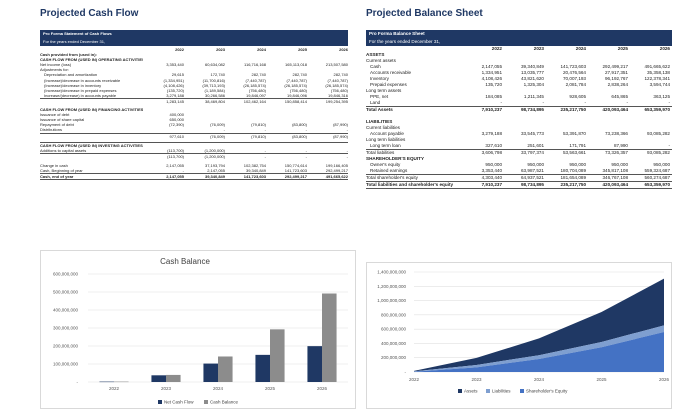 The image size is (680, 409). What do you see at coordinates (296, 80) in the screenshot?
I see `row-value: (7,440,787)` at bounding box center [296, 80].